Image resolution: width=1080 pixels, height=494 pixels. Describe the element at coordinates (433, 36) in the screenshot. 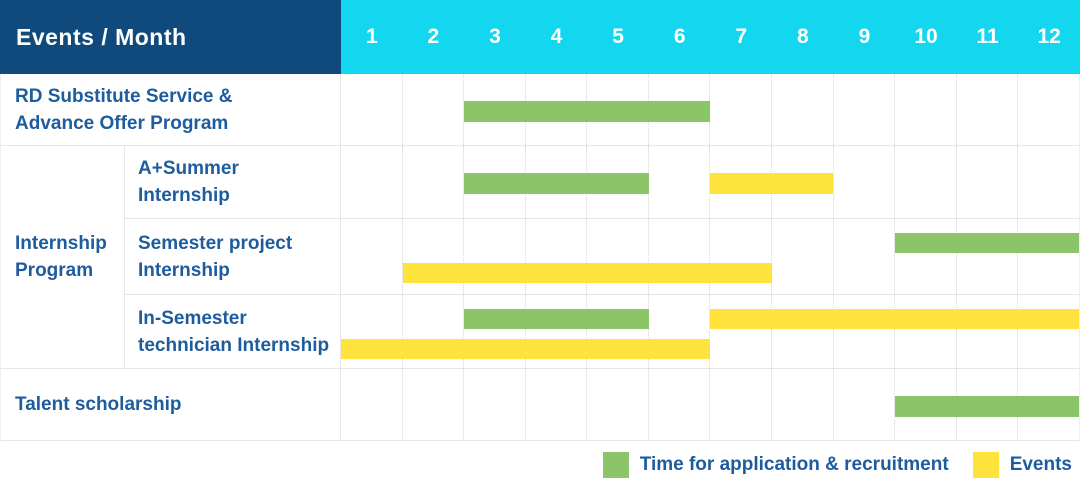

I see `month-header-2: 2` at that location.